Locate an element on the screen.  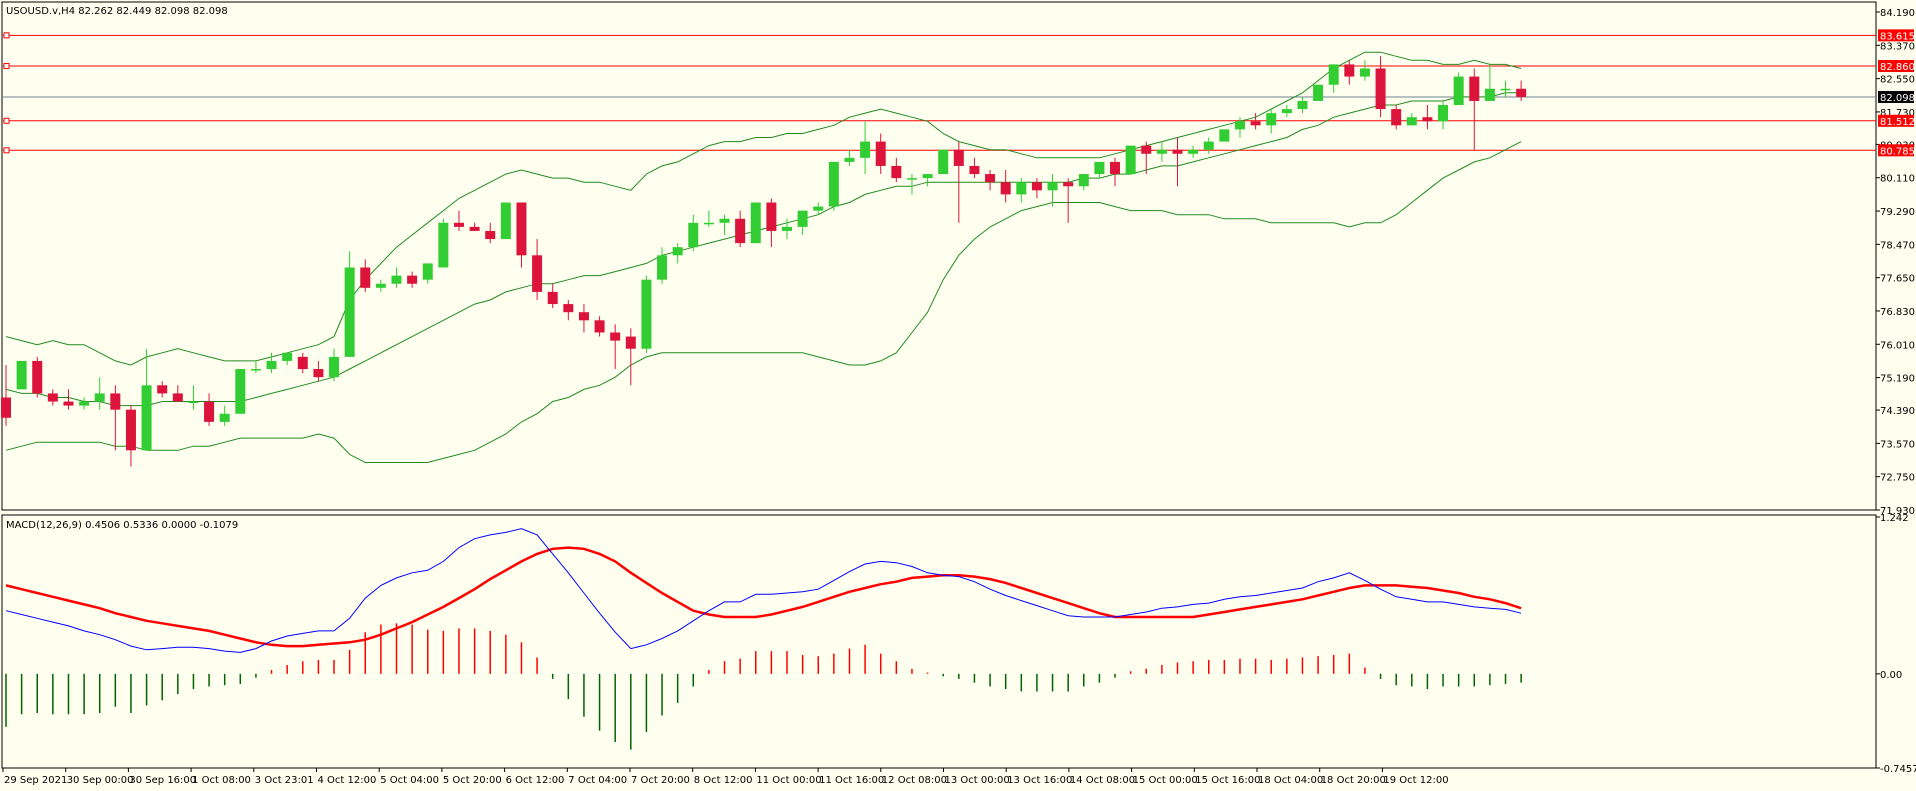
bid-label: 82.098 is located at coordinates (1897, 98).